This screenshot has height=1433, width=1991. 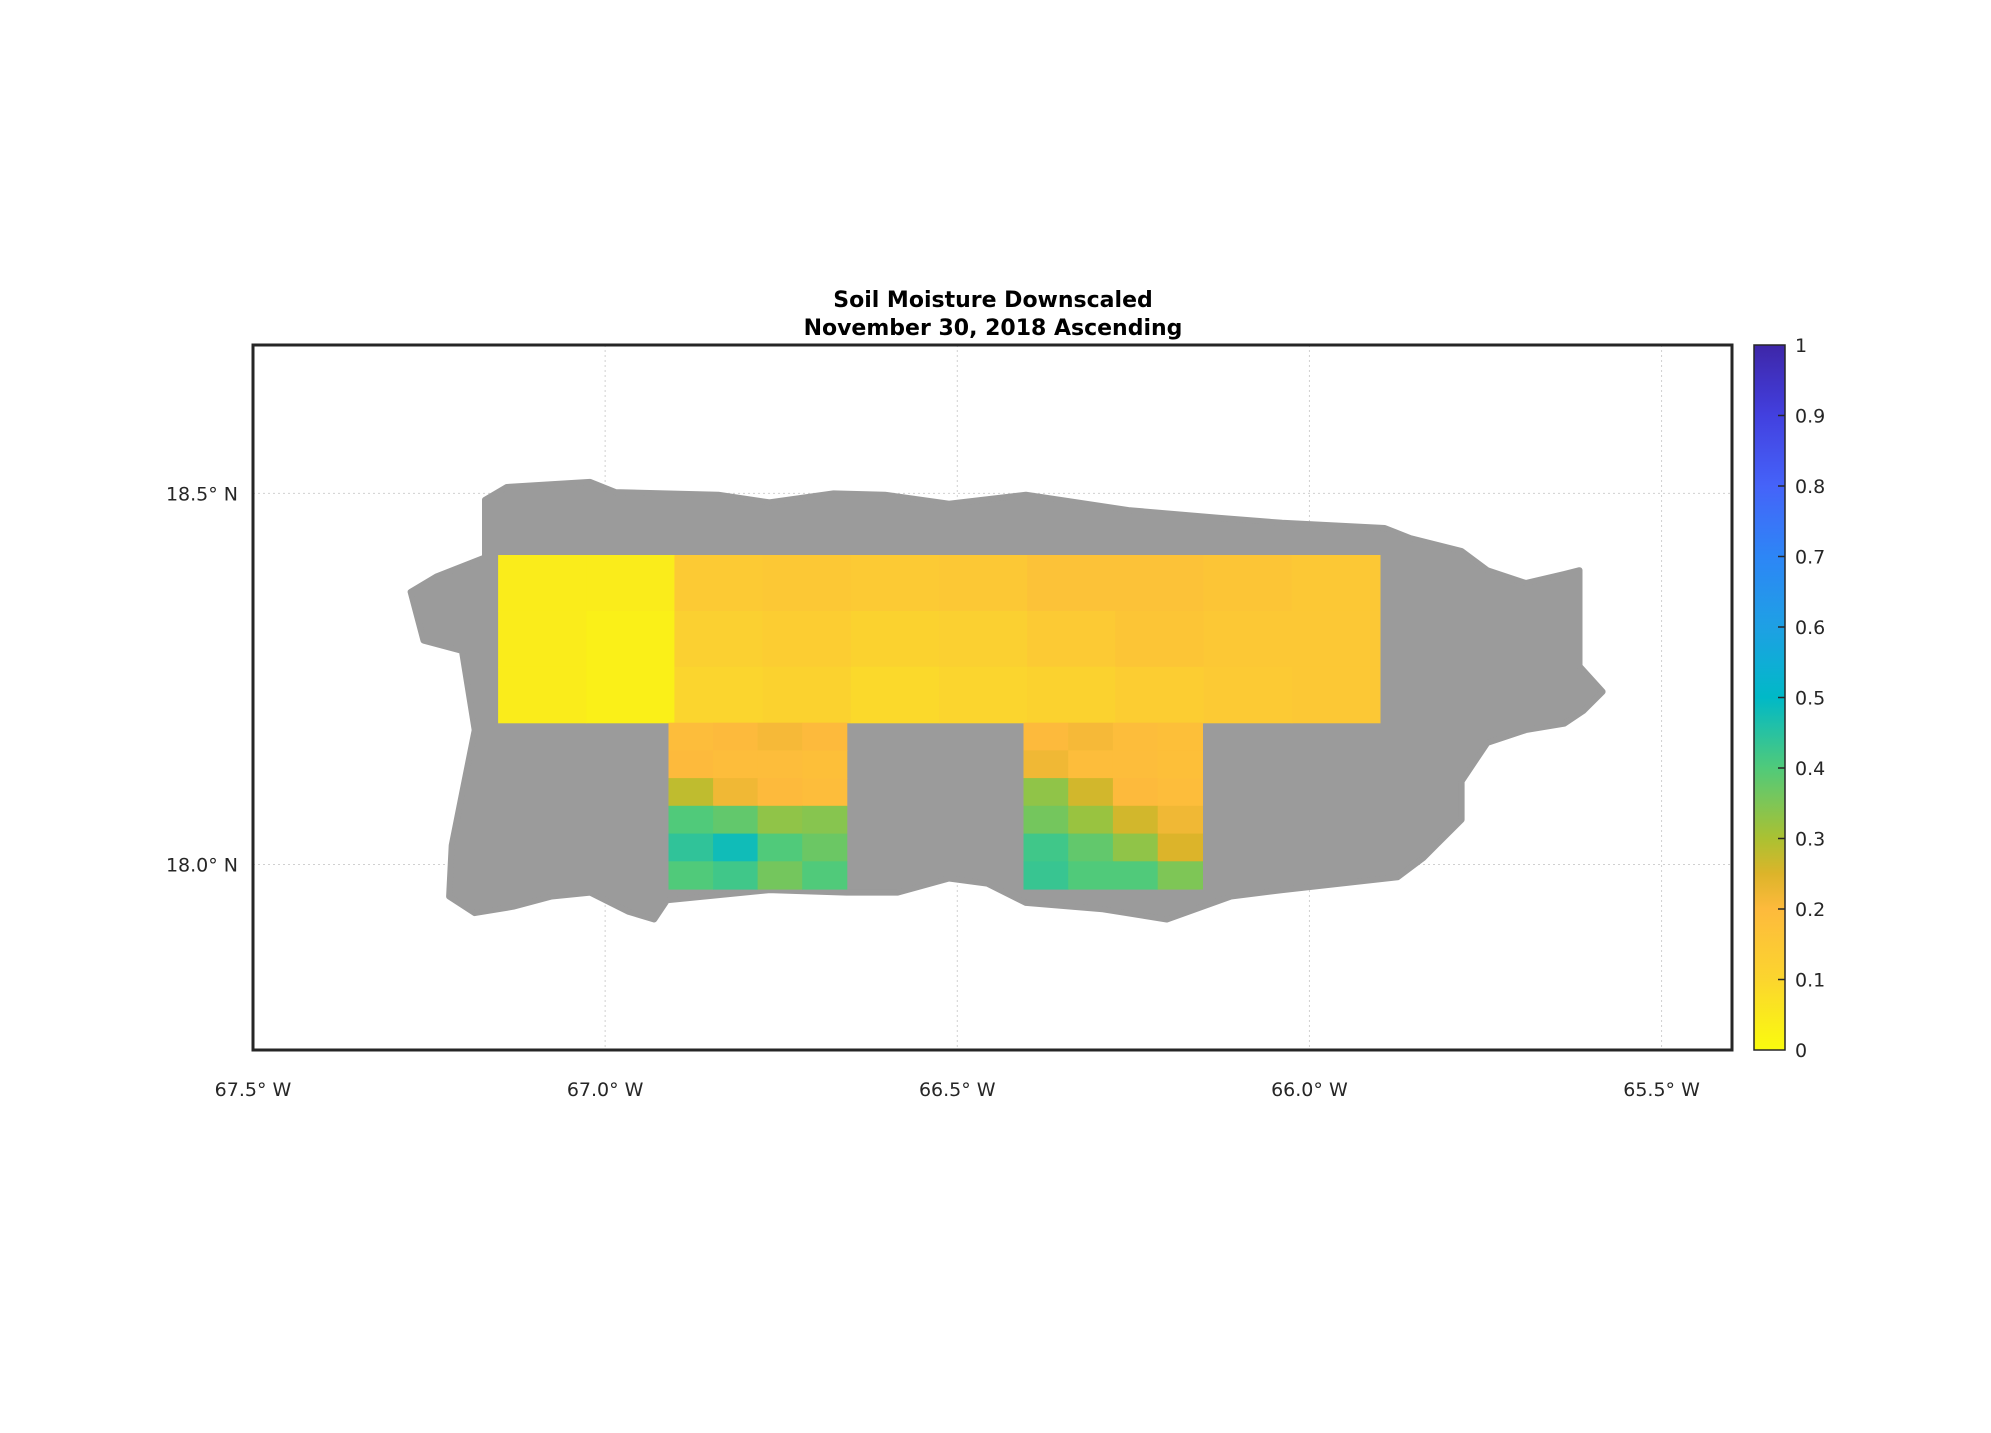 I want to click on colorbar-ticks: 0 0.1 0.2 0.3 0.4 0.5 0.6 0.7 0.8 0.9 1, so click(x=1801, y=698).